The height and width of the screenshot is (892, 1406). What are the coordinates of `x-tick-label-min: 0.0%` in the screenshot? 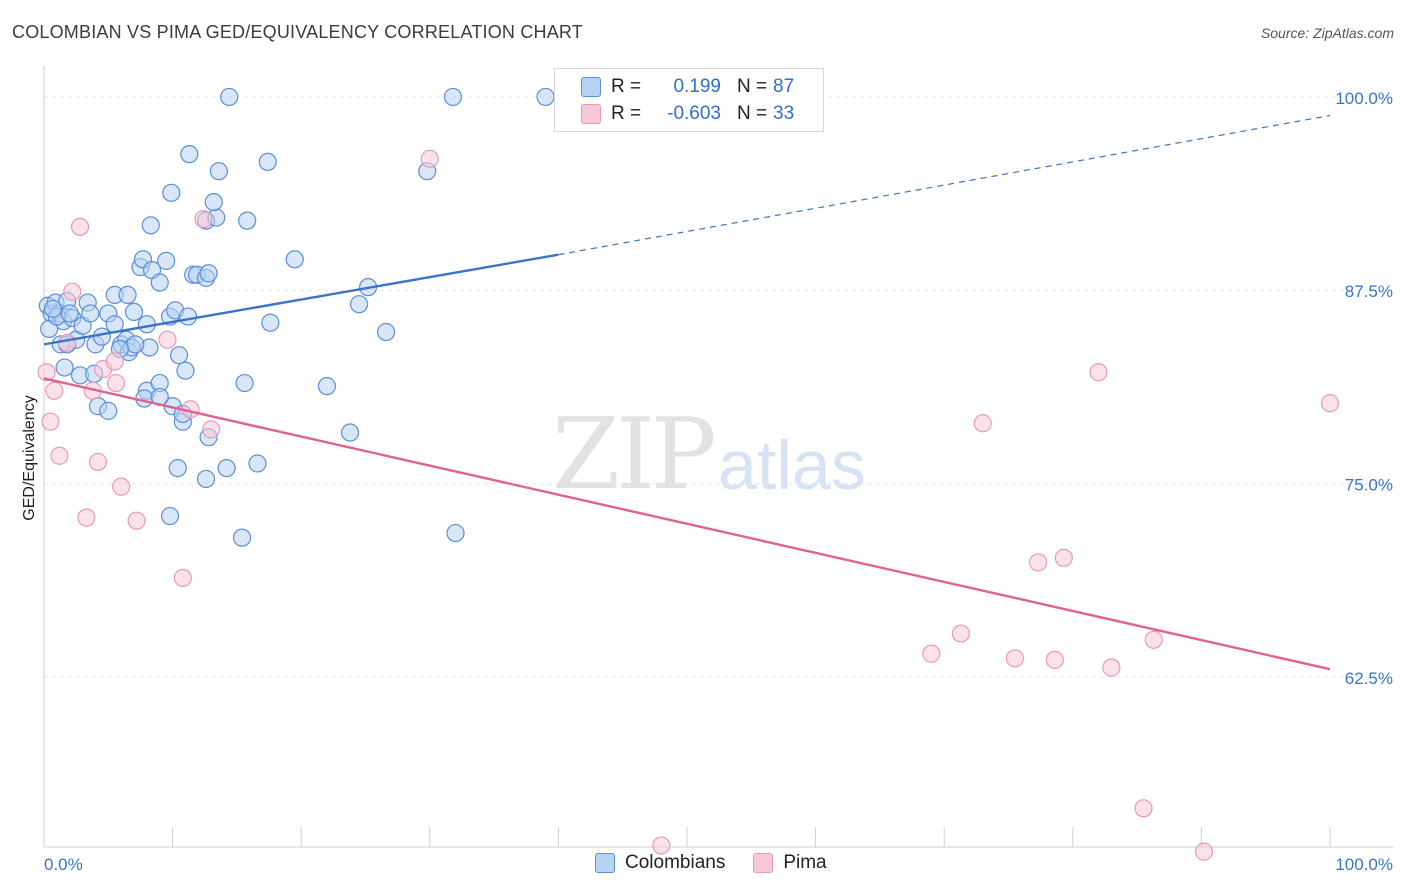 It's located at (63, 864).